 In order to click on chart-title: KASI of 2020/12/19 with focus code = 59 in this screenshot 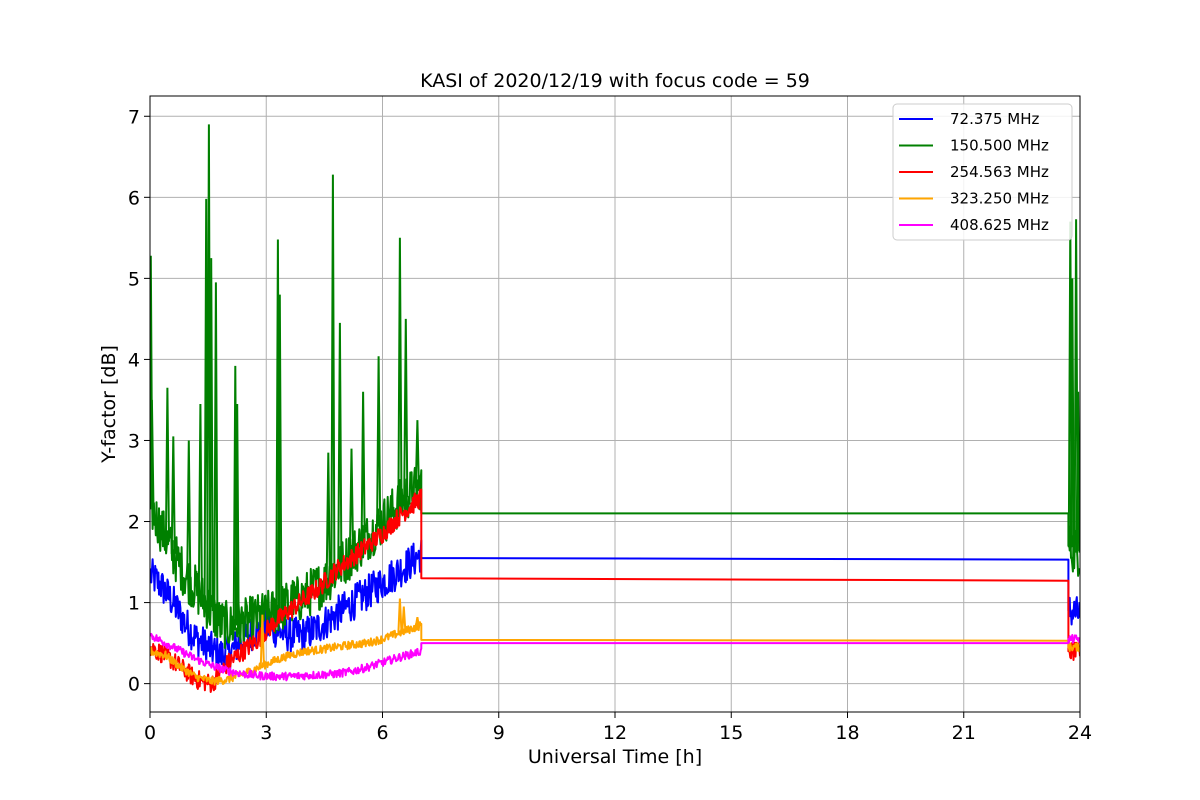, I will do `click(615, 81)`.